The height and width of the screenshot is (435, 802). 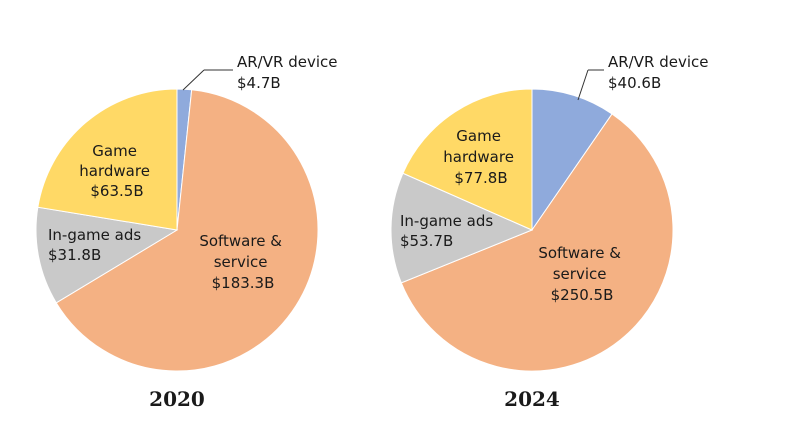 I want to click on slice-label-ar-vr-device: AR/VR device $4.7B, so click(x=289, y=72).